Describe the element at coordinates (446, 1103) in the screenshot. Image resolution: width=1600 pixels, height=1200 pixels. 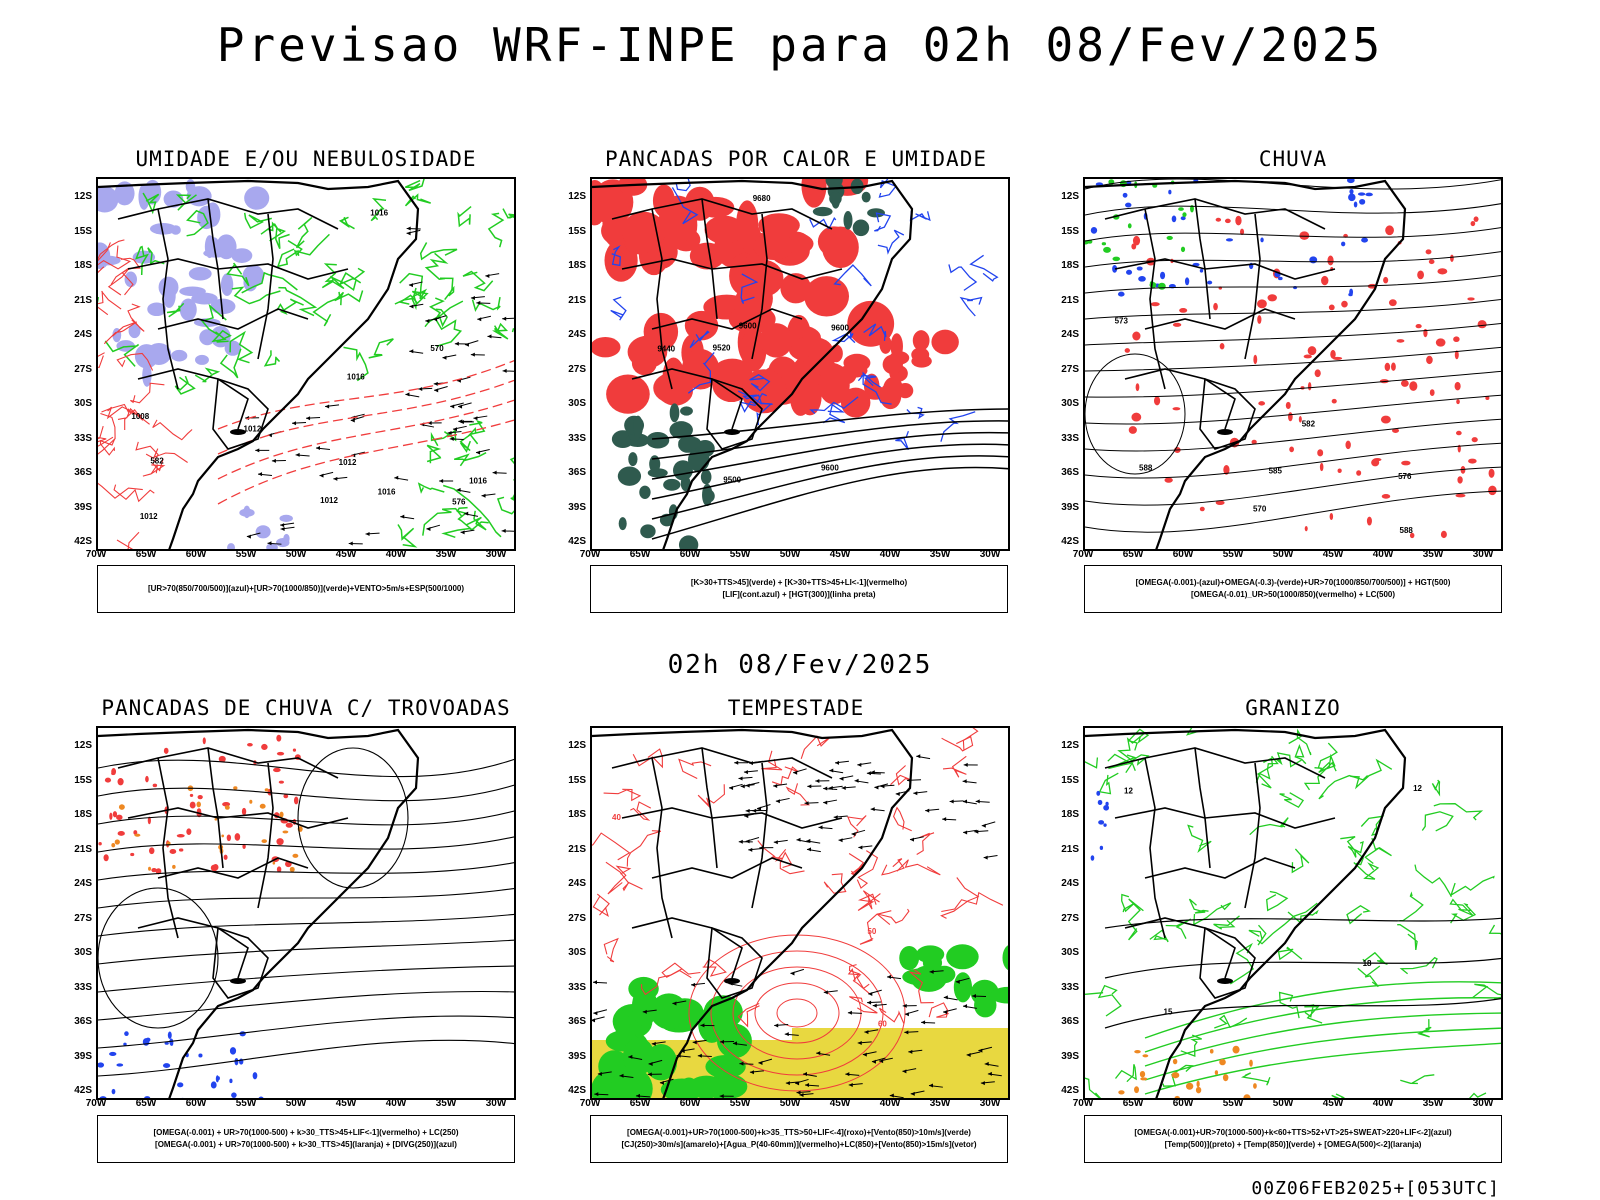
I see `lon-tick-label: 35W` at that location.